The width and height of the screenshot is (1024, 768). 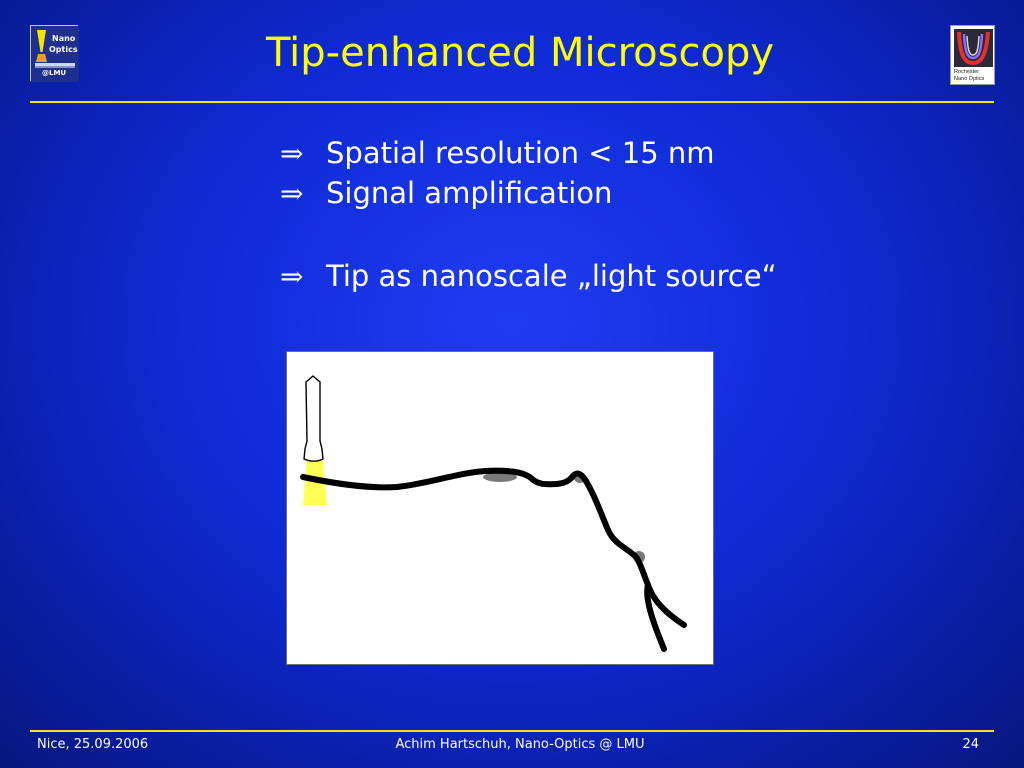 What do you see at coordinates (520, 53) in the screenshot?
I see `slide-title: Tip-enhanced Microscopy` at bounding box center [520, 53].